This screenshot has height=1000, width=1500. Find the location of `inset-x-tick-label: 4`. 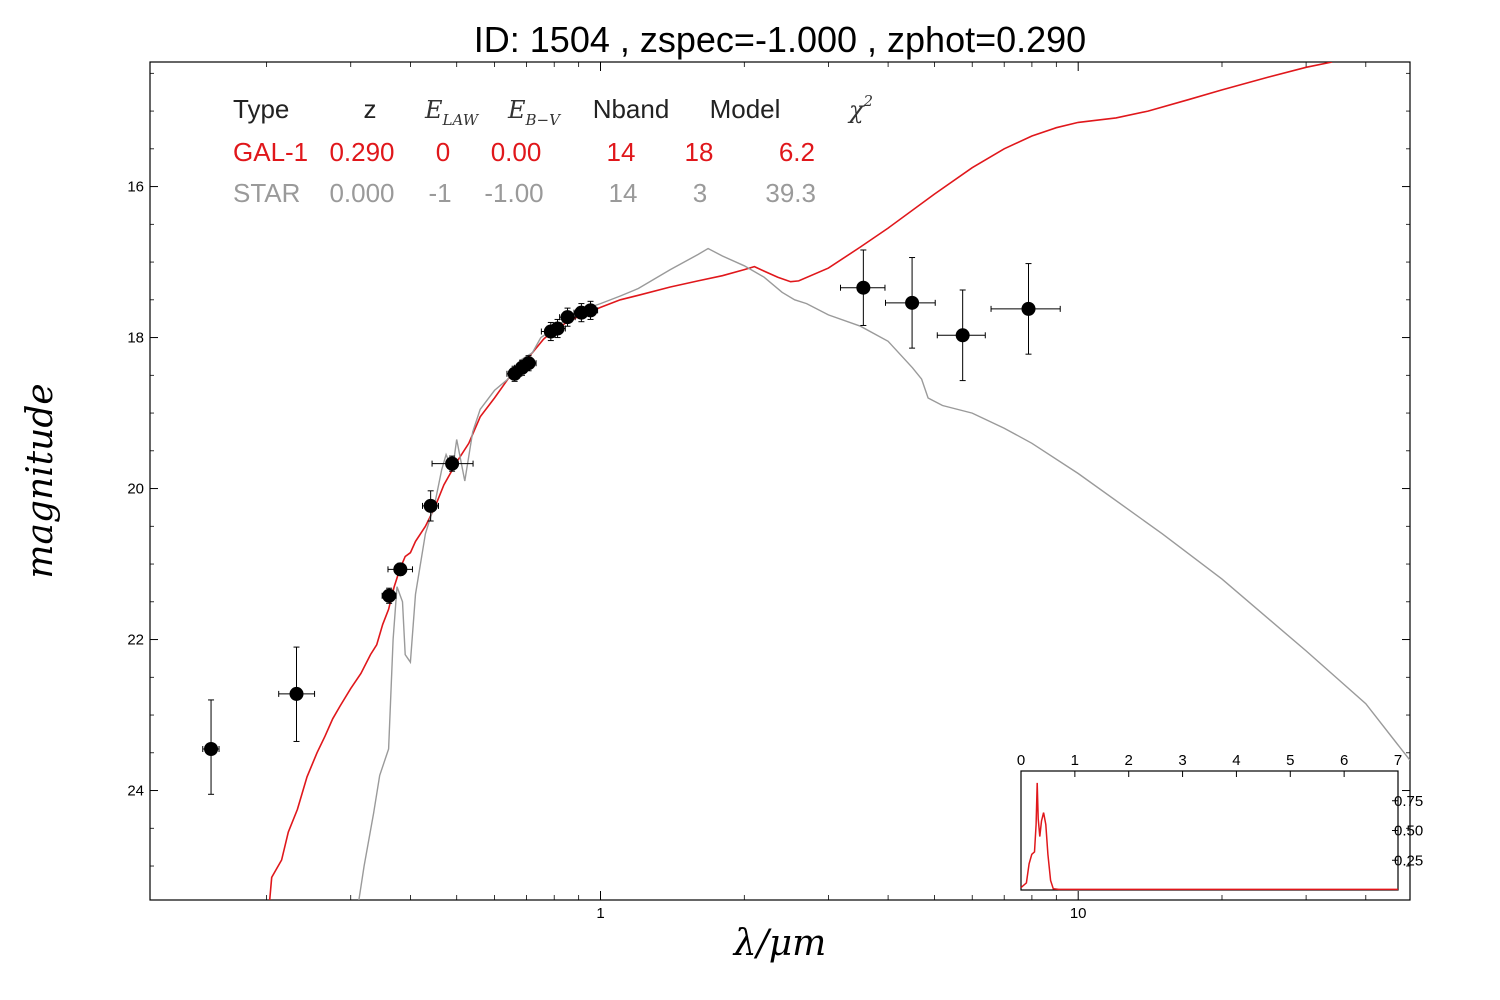

inset-x-tick-label: 4 is located at coordinates (1236, 760).